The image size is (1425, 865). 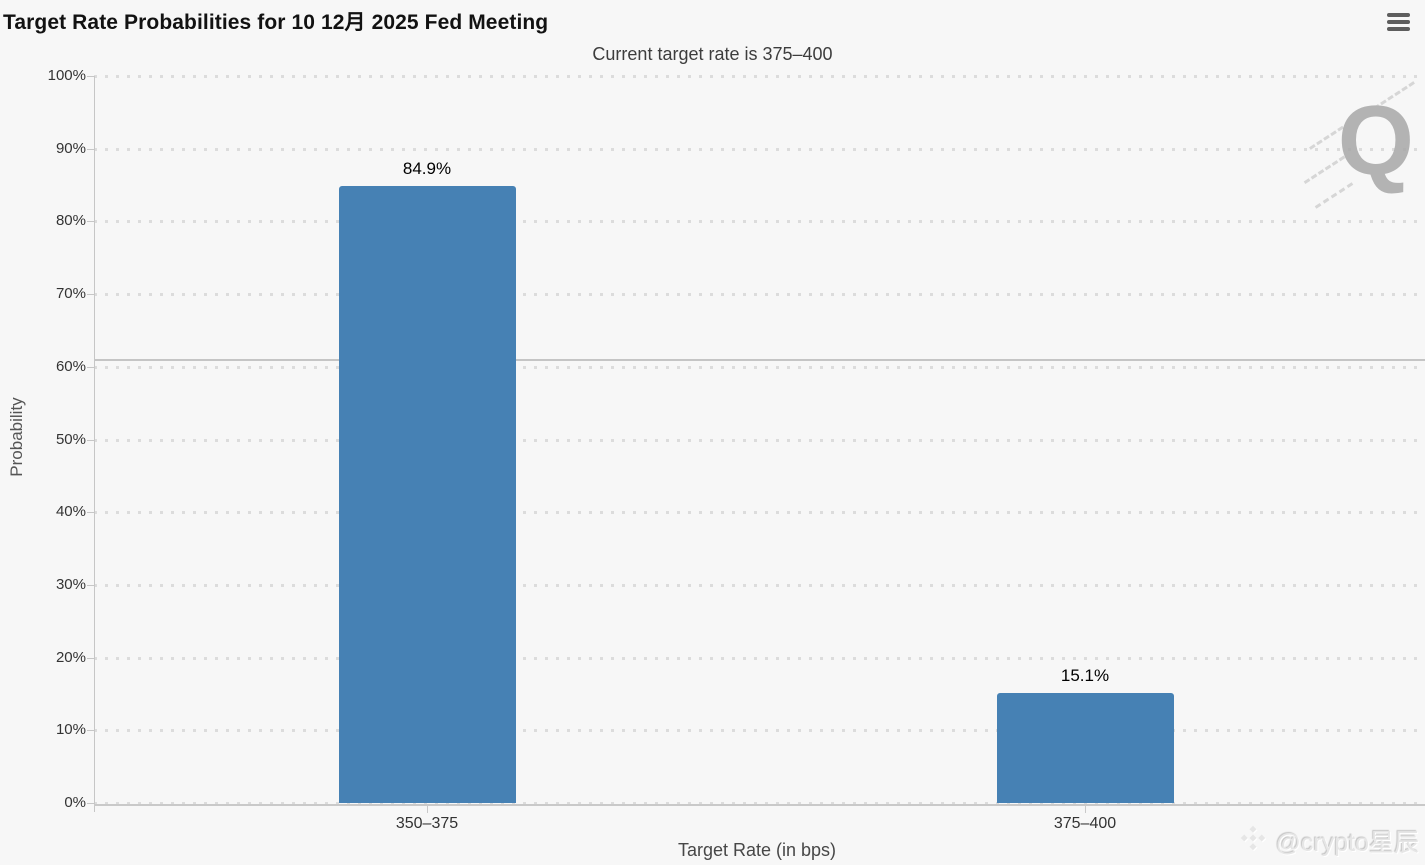 I want to click on y-axis-tick-label: 90%, so click(x=70, y=148).